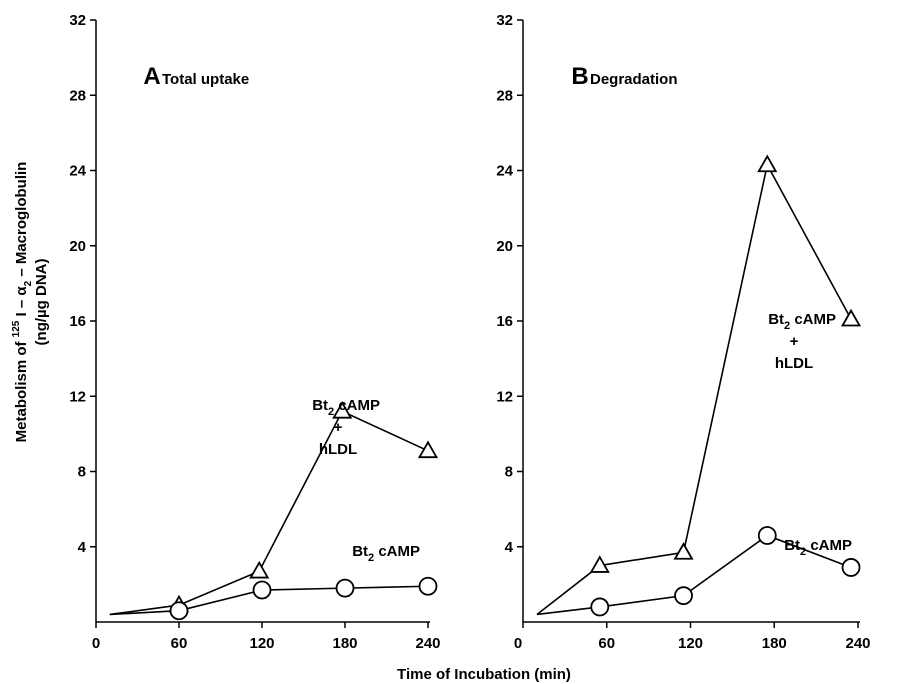  What do you see at coordinates (274, 506) in the screenshot?
I see `series-bt2-camp-hldl: Bt2 cAMP+hLDL` at bounding box center [274, 506].